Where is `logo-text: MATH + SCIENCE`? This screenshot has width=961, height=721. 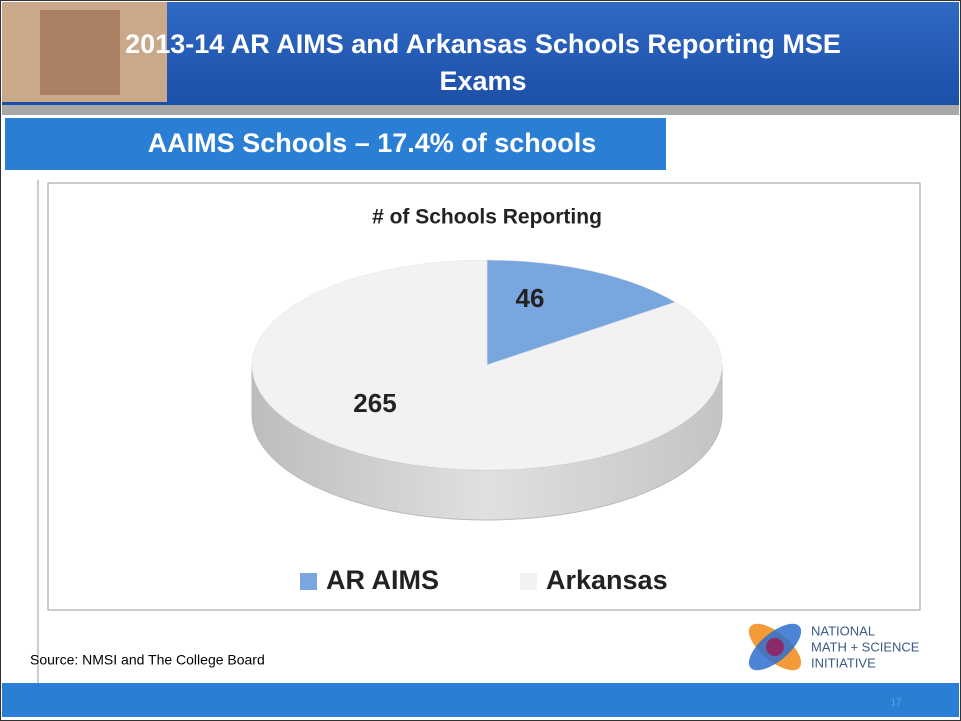 logo-text: MATH + SCIENCE is located at coordinates (865, 646).